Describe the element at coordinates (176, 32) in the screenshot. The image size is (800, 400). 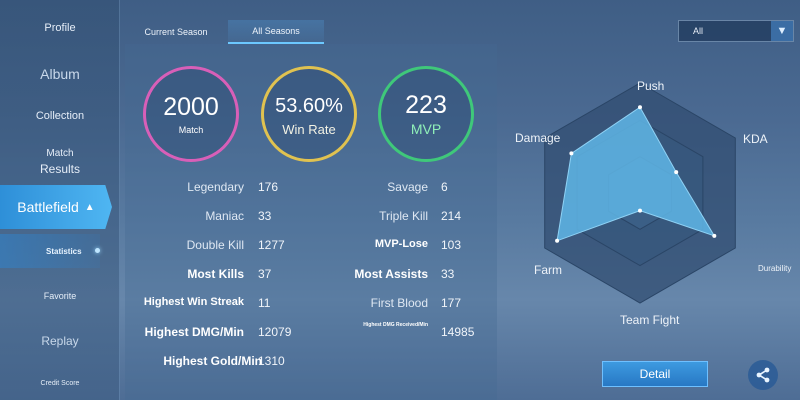
I see `tab-current-season: Current Season` at that location.